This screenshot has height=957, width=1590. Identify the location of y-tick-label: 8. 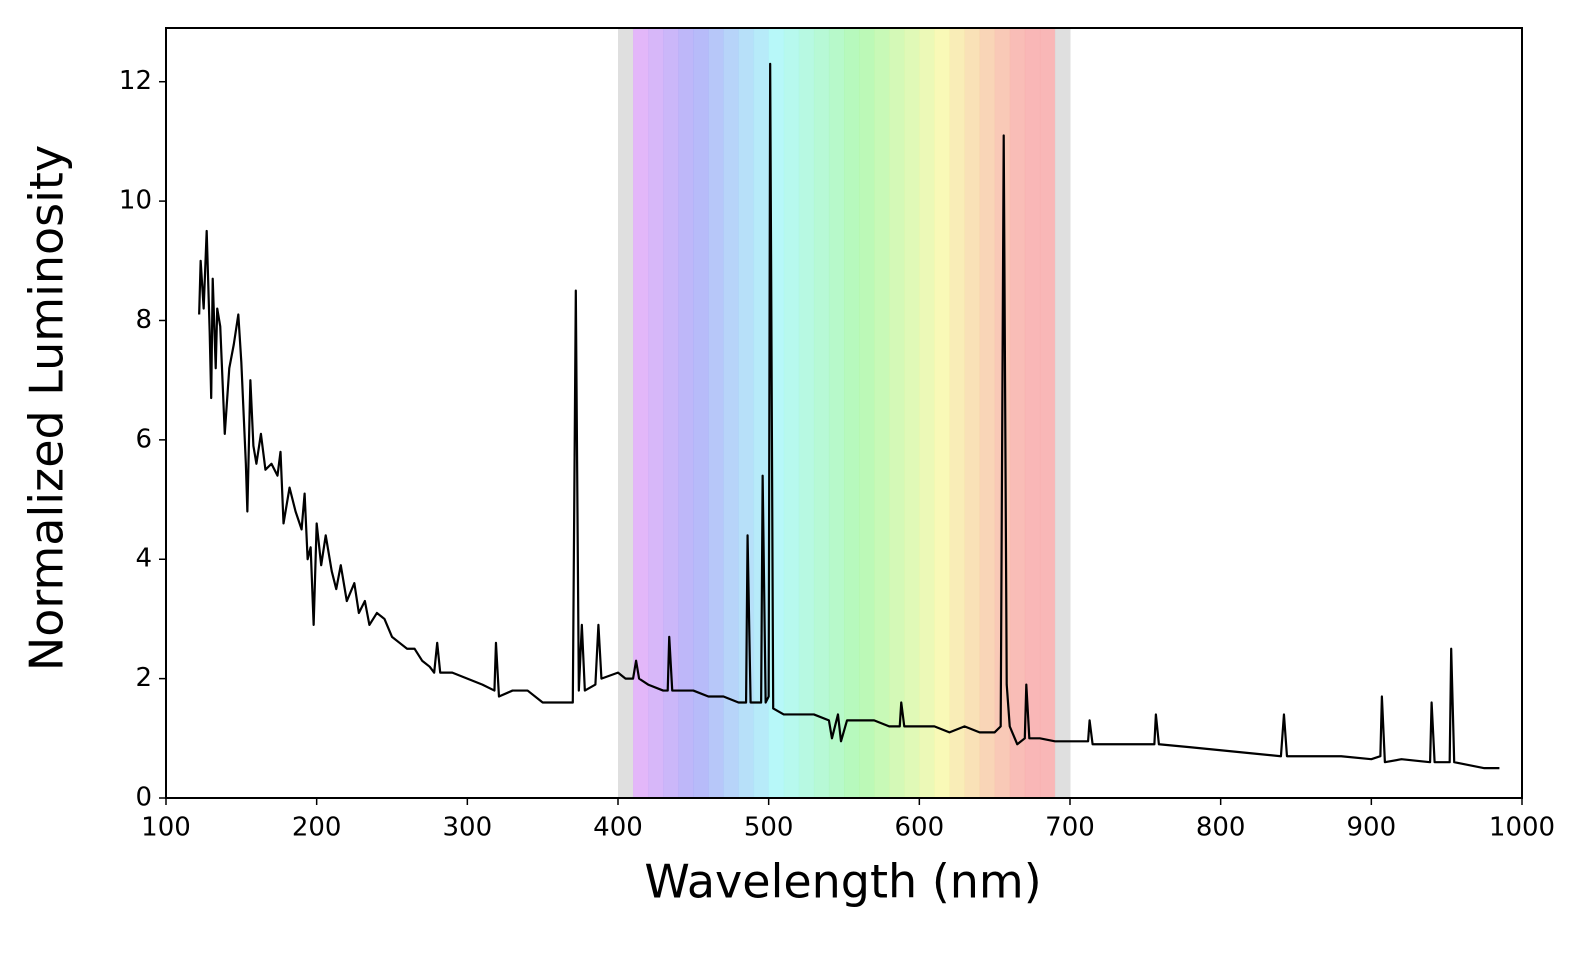
(143, 320).